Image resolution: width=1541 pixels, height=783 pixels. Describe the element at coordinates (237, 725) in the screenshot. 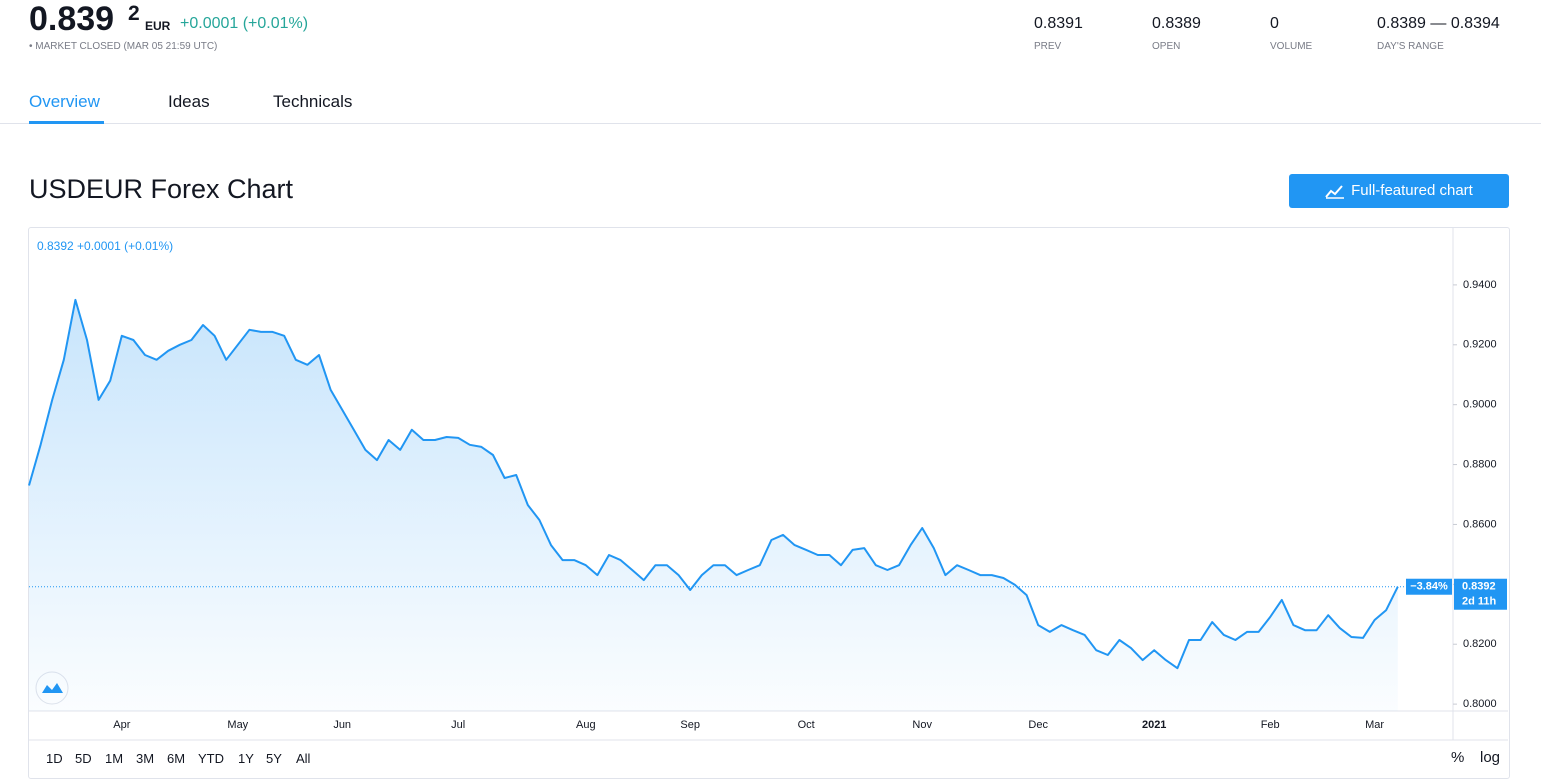

I see `x-tick-label: May` at that location.